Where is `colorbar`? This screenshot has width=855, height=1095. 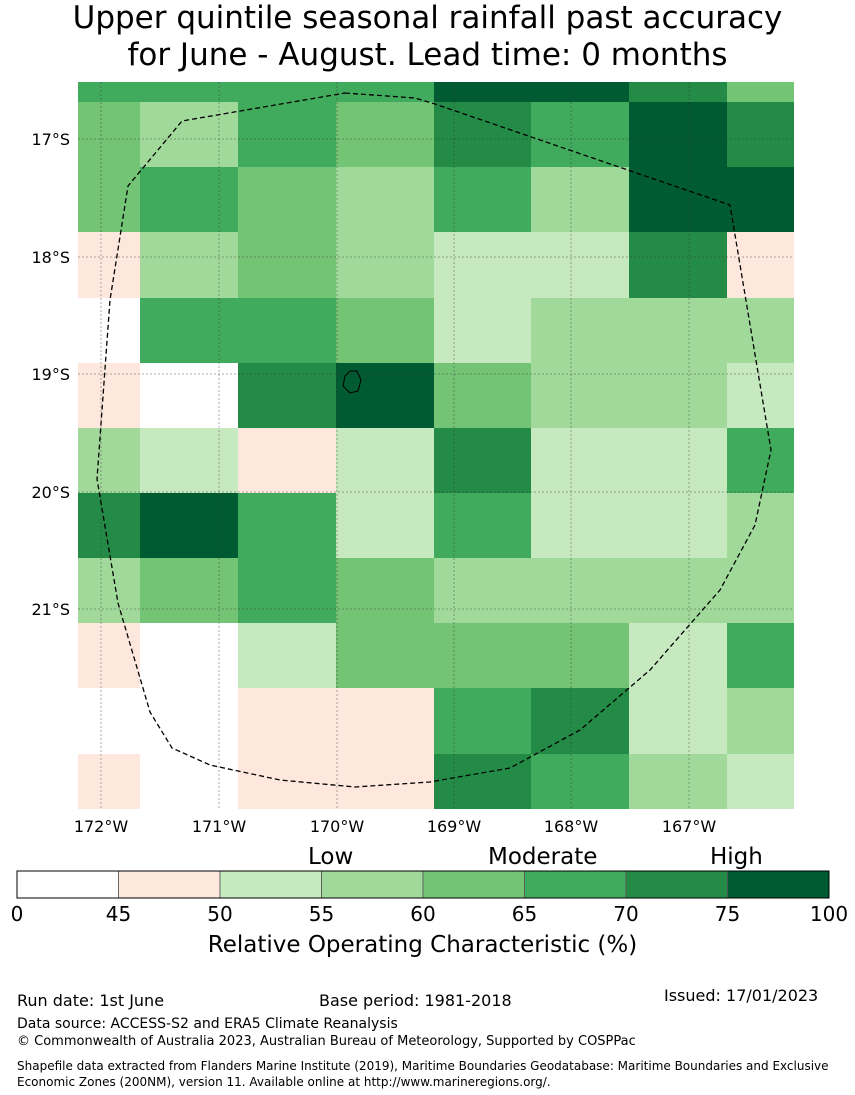 colorbar is located at coordinates (423, 884).